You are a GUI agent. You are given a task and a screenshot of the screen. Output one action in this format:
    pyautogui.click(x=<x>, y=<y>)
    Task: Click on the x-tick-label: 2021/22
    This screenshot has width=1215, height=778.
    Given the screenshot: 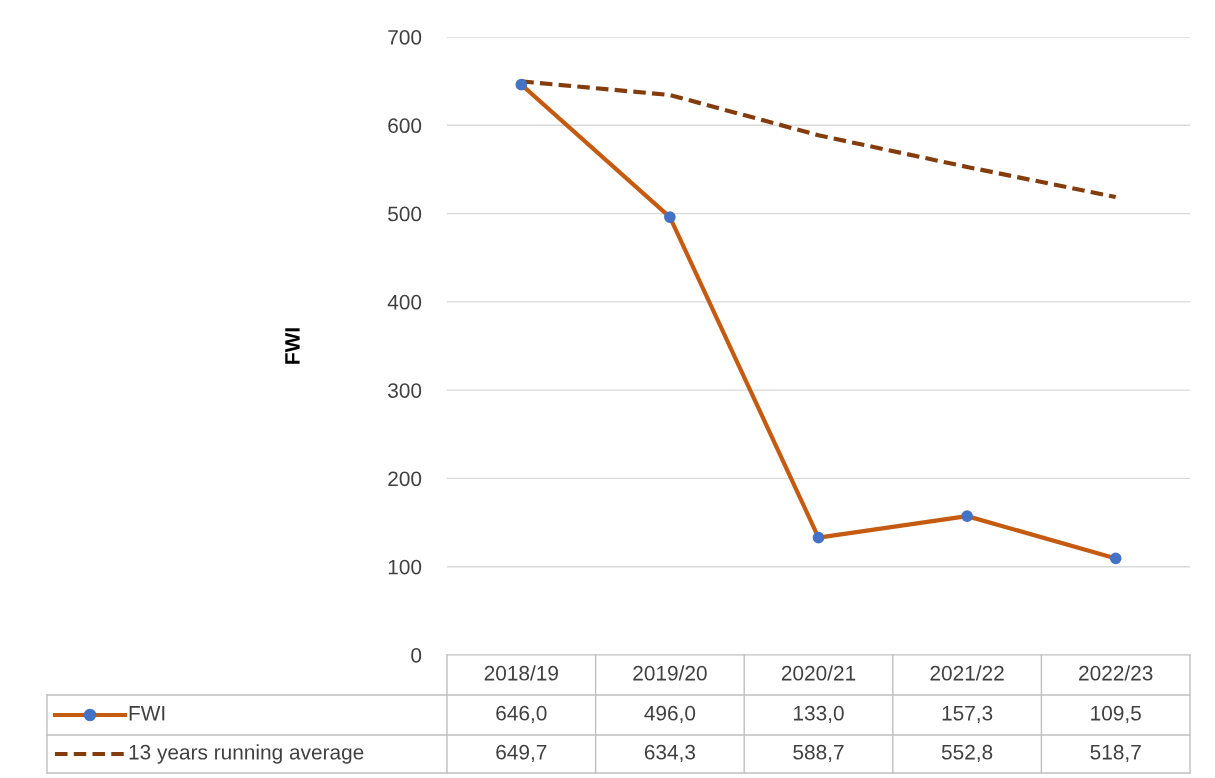 What is the action you would take?
    pyautogui.click(x=967, y=673)
    